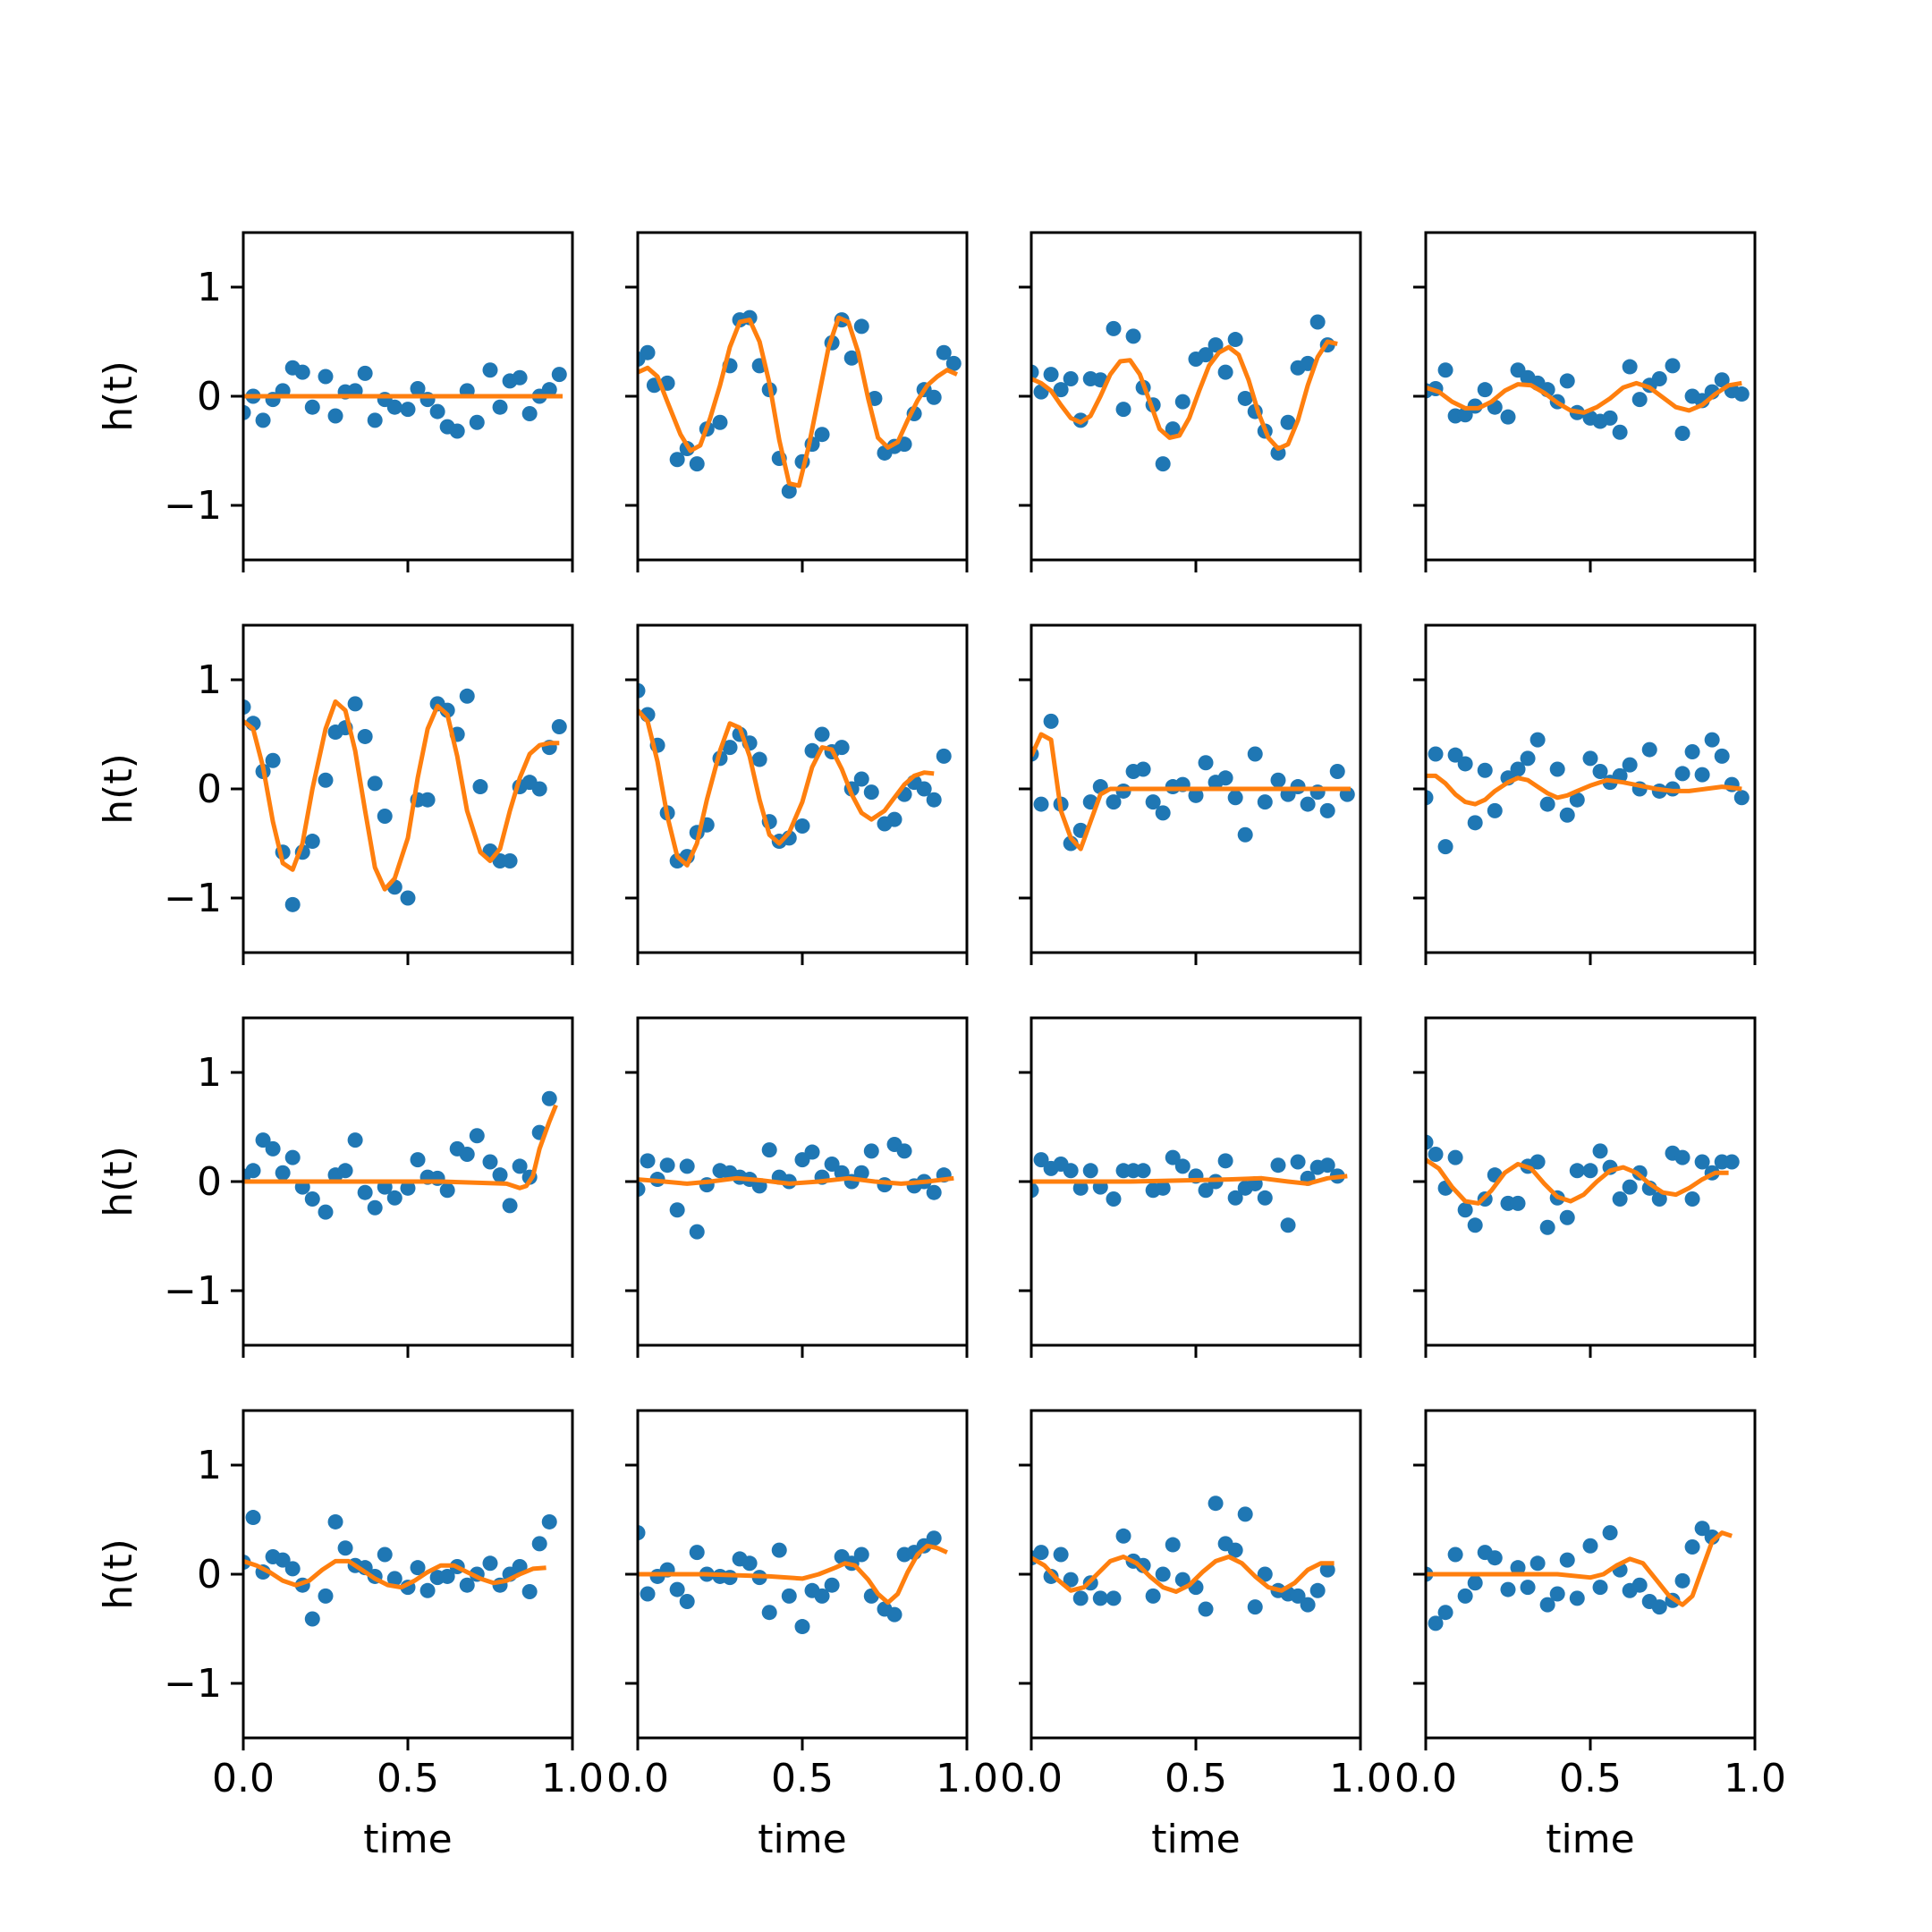 Image resolution: width=1932 pixels, height=1932 pixels. Describe the element at coordinates (1196, 1635) in the screenshot. I see `subplot-4-3: 0.0 0.5 1.0 time` at that location.